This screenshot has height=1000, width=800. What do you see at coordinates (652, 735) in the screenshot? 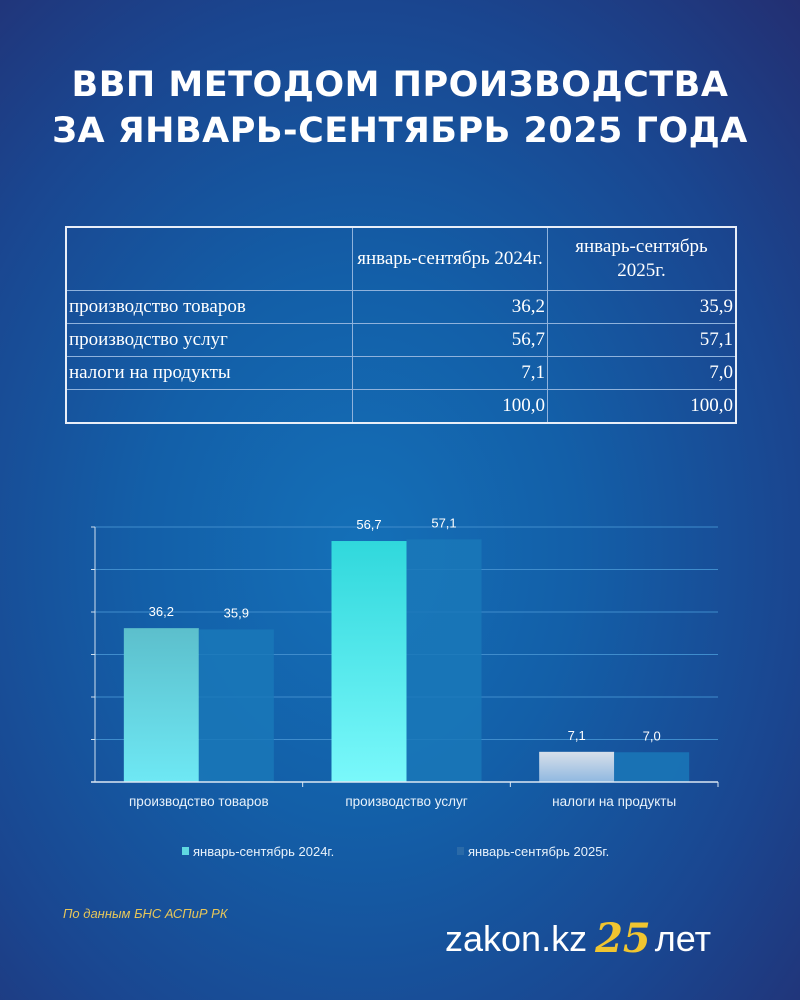
I see `data-label: 7,0` at bounding box center [652, 735].